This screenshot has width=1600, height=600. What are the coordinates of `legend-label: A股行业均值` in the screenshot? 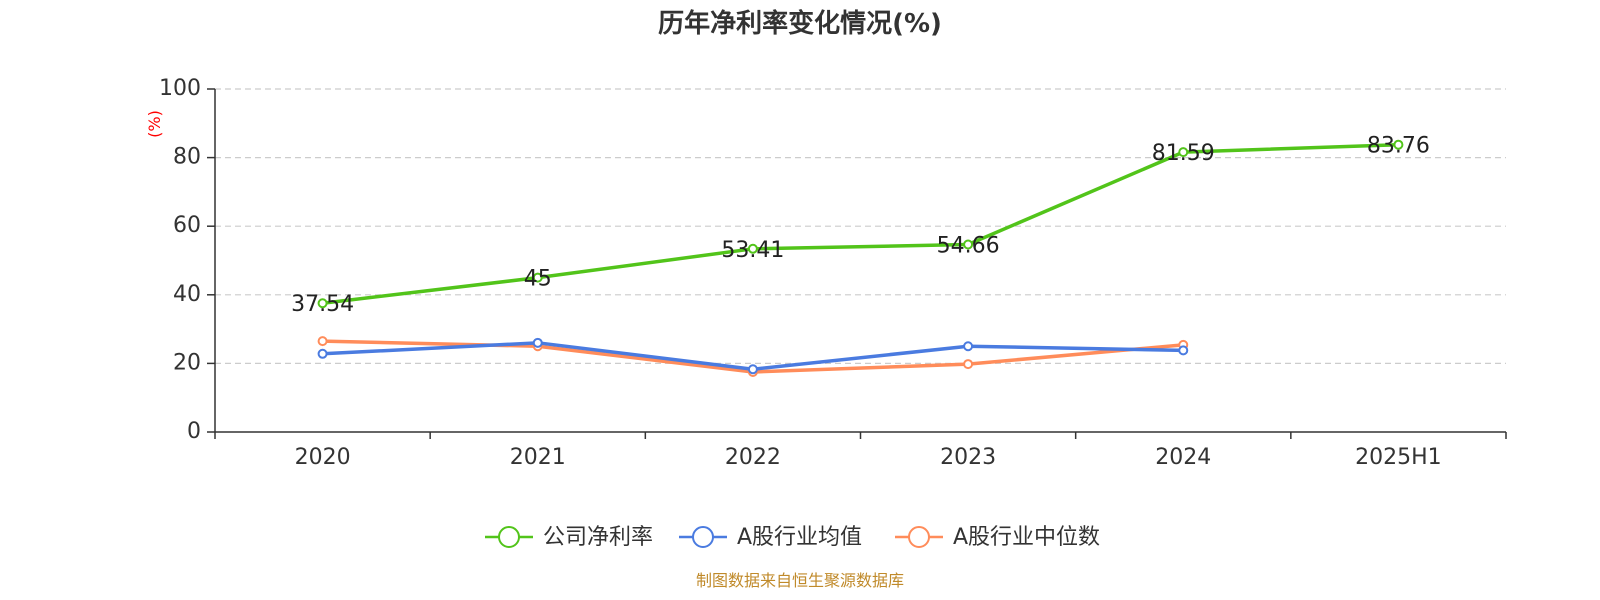 It's located at (799, 537).